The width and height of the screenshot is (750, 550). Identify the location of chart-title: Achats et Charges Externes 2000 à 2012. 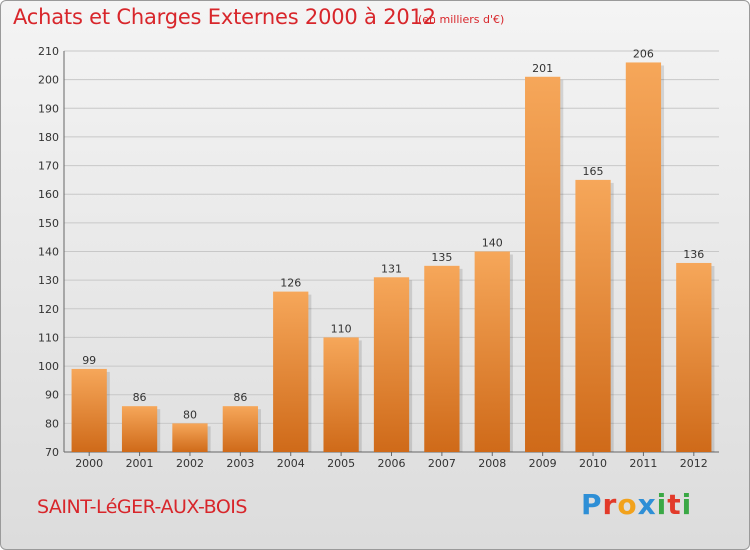
(224, 17).